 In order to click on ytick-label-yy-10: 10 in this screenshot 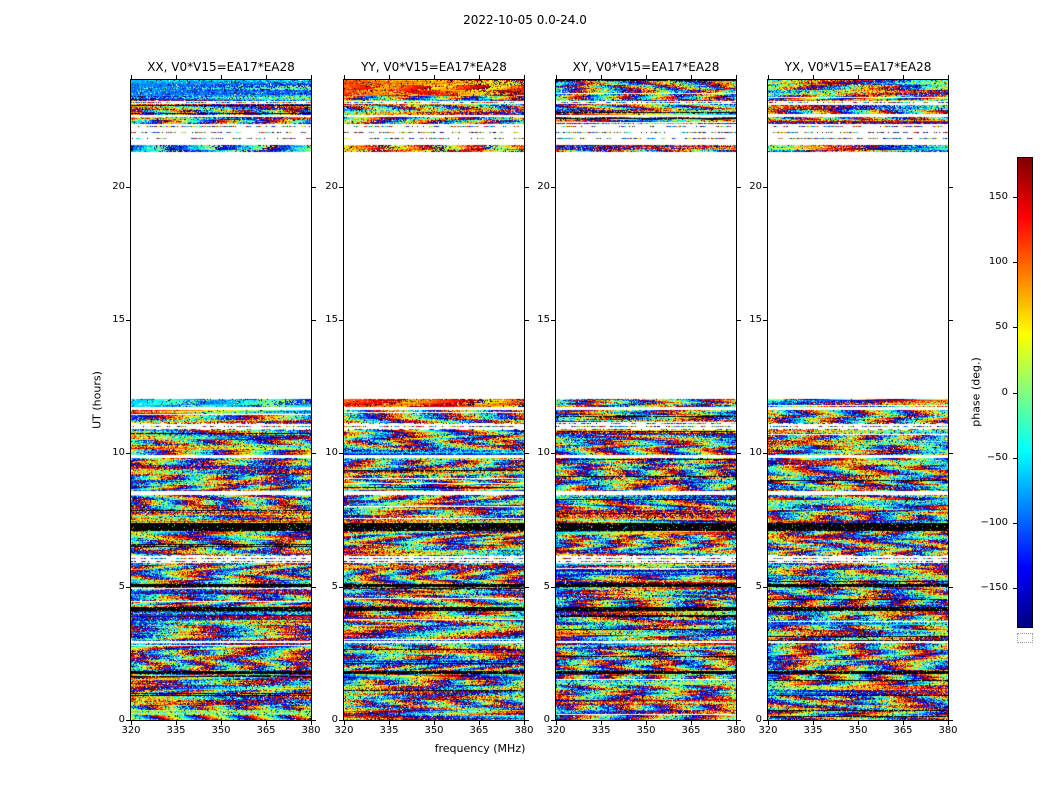, I will do `click(331, 453)`.